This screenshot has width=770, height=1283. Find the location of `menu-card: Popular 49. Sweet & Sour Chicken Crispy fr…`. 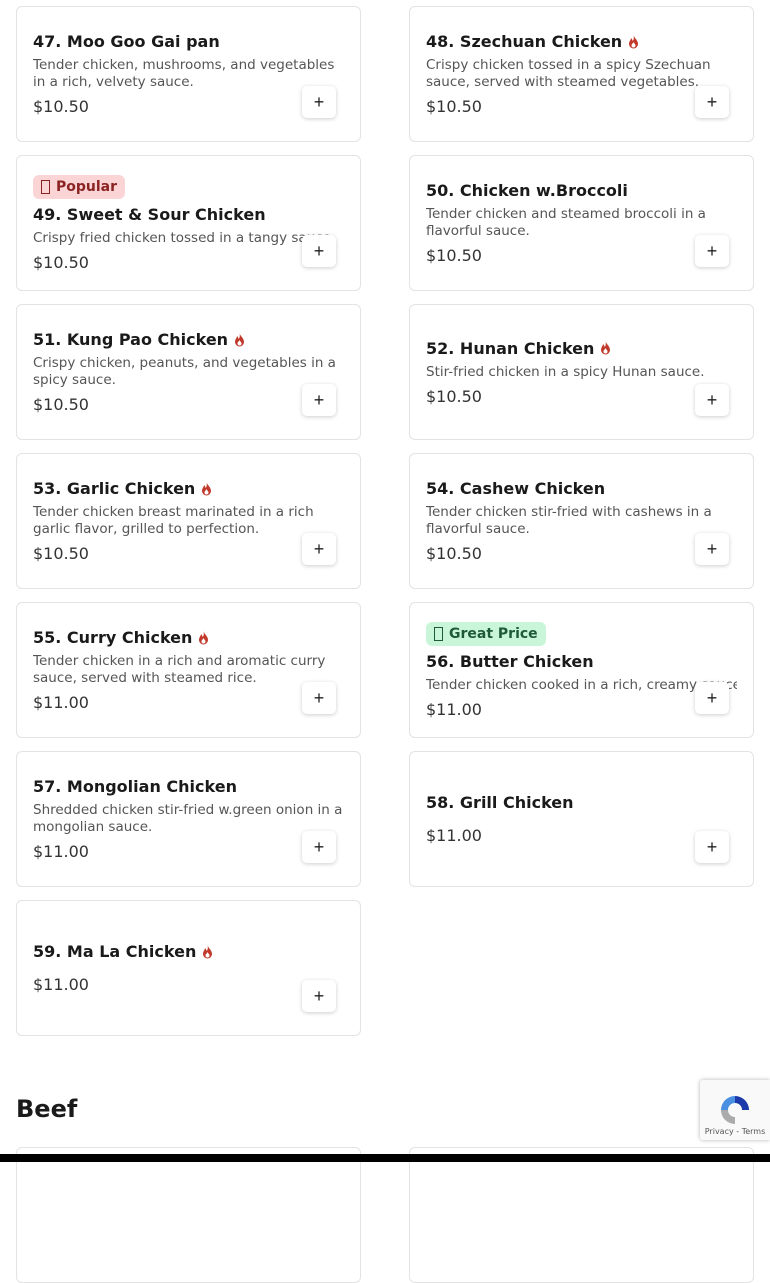

menu-card: Popular 49. Sweet & Sour Chicken Crispy fr… is located at coordinates (188, 223).